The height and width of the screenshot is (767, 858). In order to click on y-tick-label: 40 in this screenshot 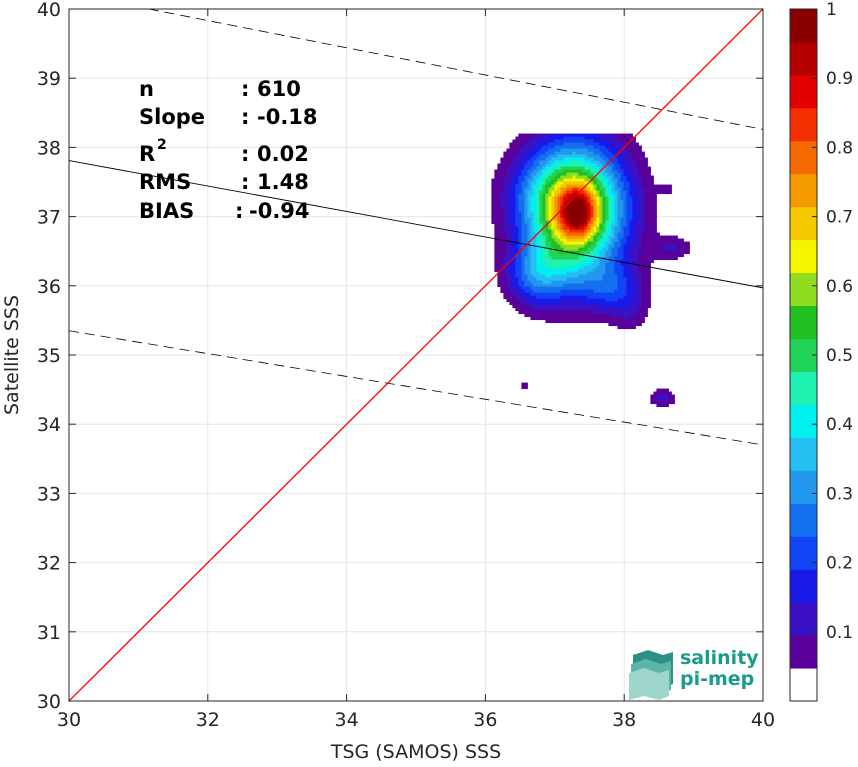, I will do `click(49, 10)`.